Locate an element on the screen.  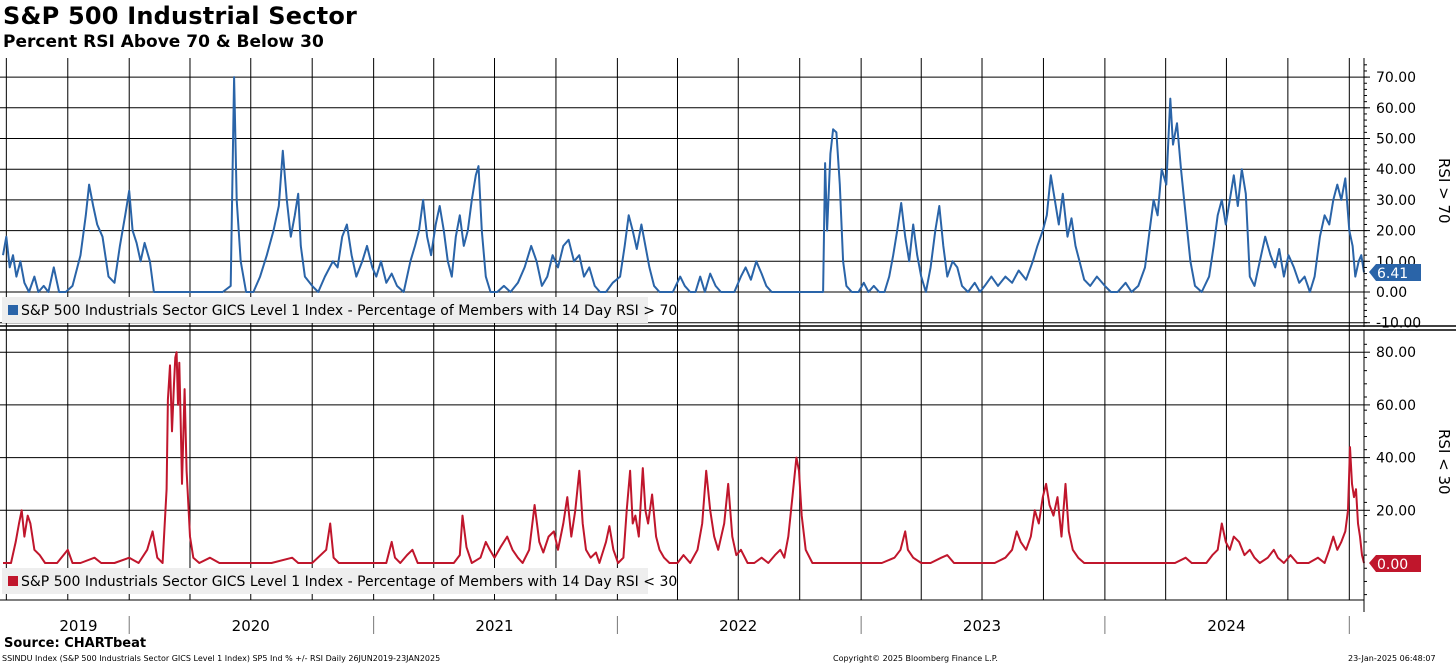
lower-last-value-badge: 0.00 is located at coordinates (1395, 564).